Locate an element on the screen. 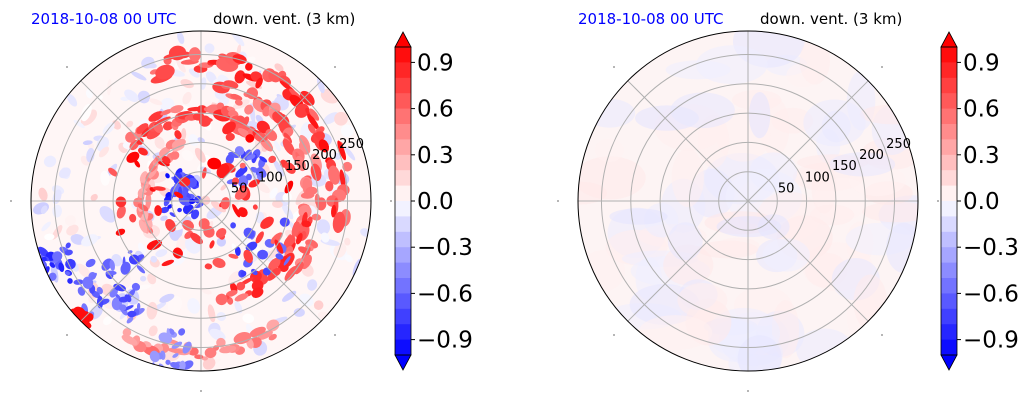 Image resolution: width=1036 pixels, height=401 pixels. colorbar-tick-label: 0.0 is located at coordinates (435, 202).